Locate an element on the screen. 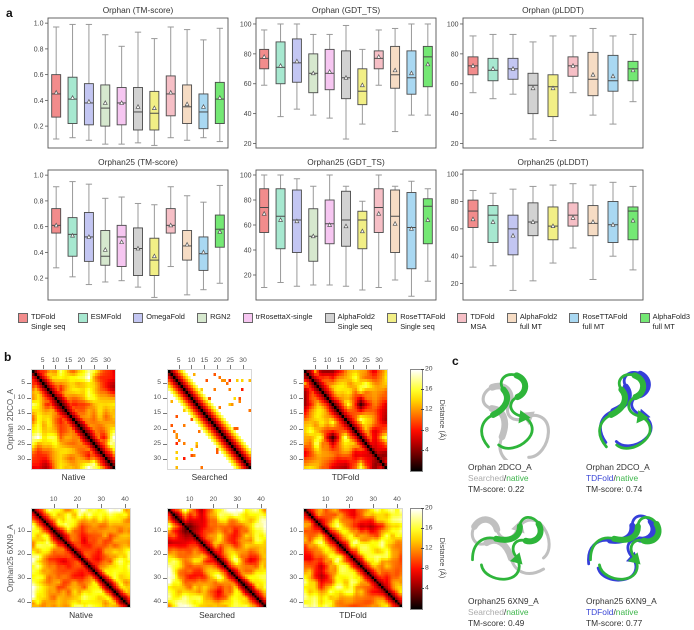 Image resolution: width=694 pixels, height=630 pixels. legend-label: ESMFold is located at coordinates (106, 316).